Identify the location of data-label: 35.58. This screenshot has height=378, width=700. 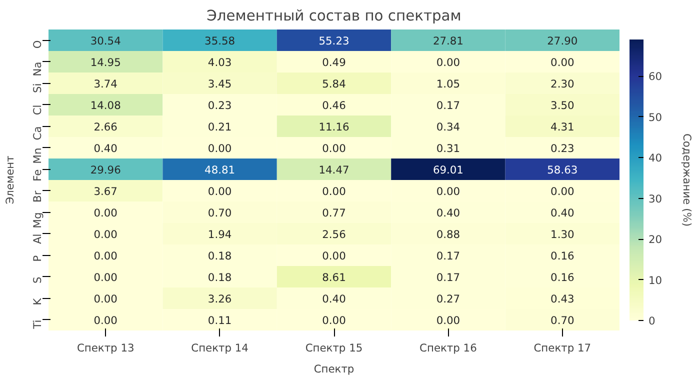
(220, 41).